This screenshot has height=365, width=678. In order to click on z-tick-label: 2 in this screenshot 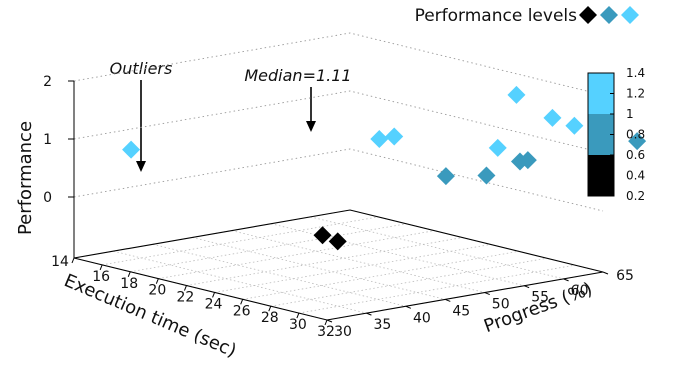, I will do `click(47, 82)`.